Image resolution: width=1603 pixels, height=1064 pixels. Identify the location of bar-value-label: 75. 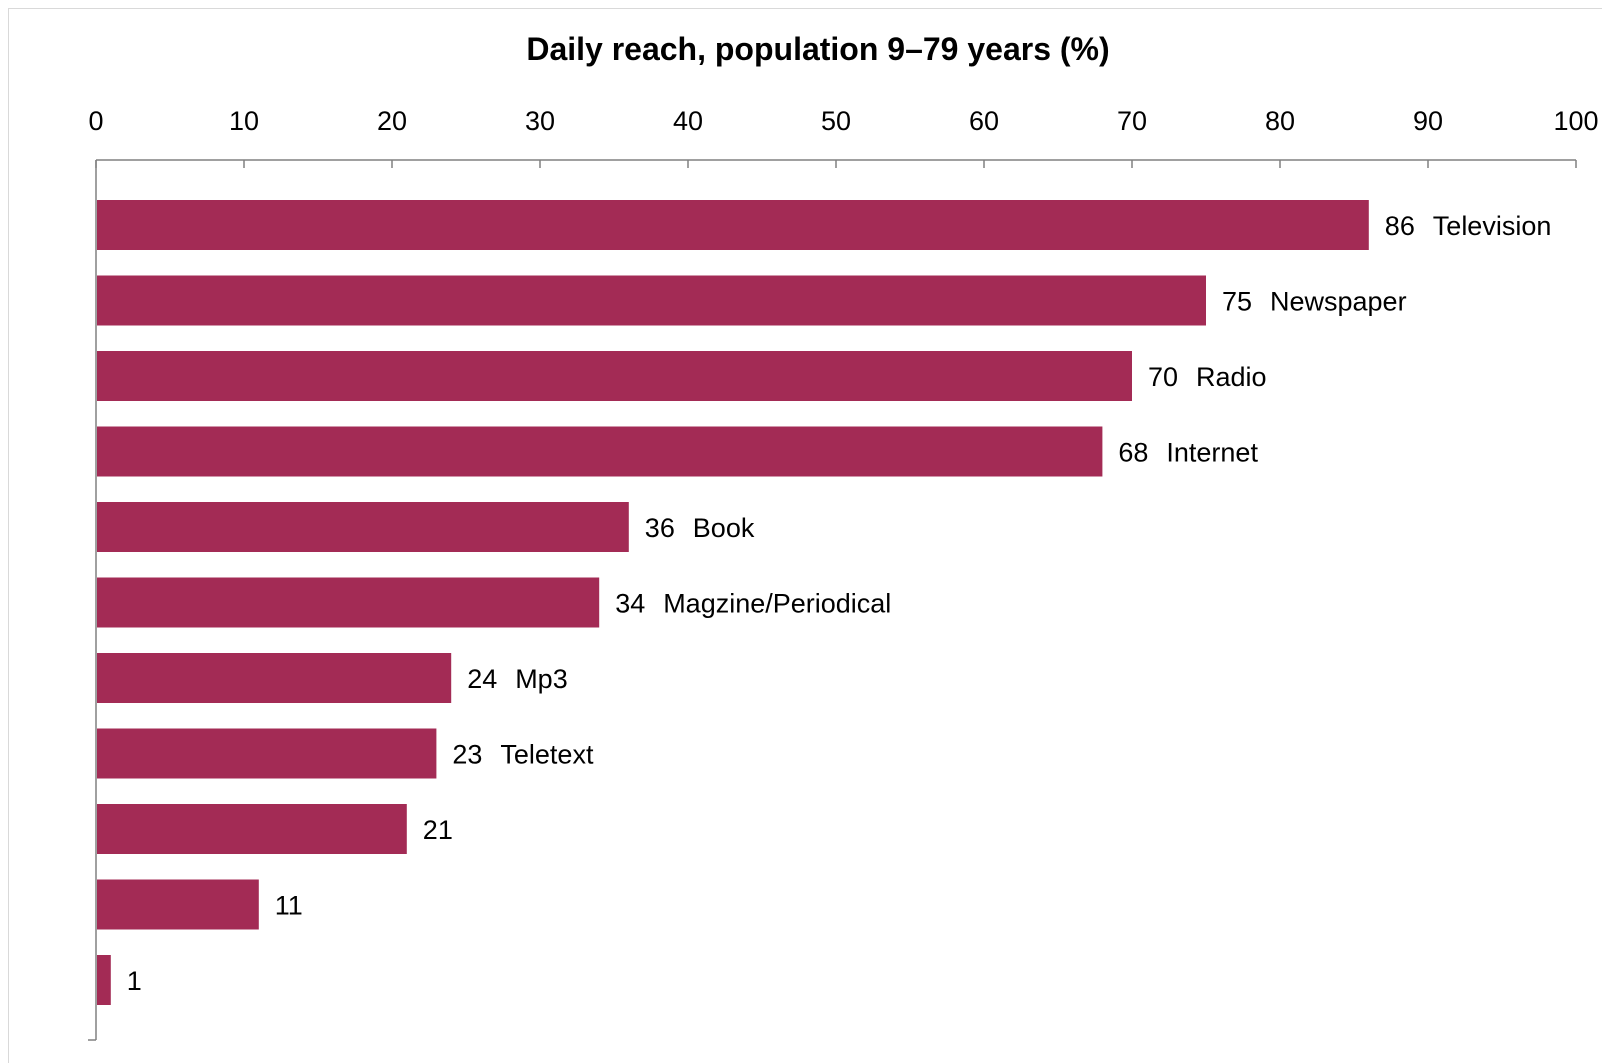
(1237, 302).